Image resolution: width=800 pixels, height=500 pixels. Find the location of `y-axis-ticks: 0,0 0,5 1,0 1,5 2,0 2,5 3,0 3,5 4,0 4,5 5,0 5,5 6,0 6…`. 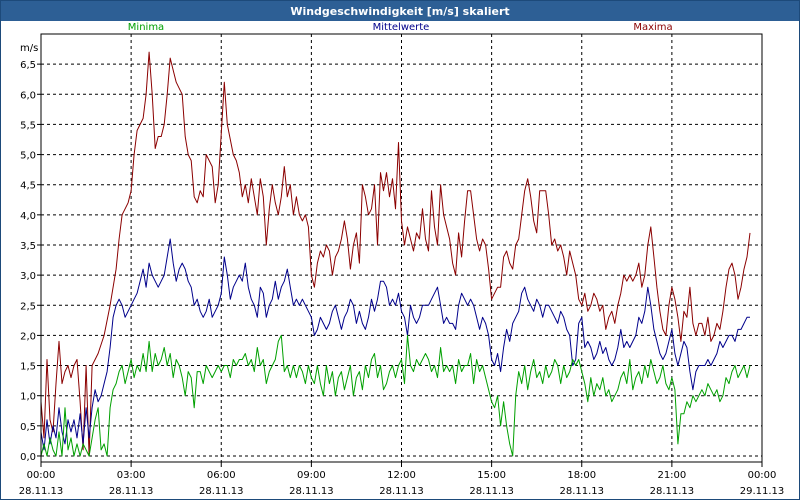

y-axis-ticks: 0,0 0,5 1,0 1,5 2,0 2,5 3,0 3,5 4,0 4,5 5,0 5,5 6,0 6… is located at coordinates (30, 261).